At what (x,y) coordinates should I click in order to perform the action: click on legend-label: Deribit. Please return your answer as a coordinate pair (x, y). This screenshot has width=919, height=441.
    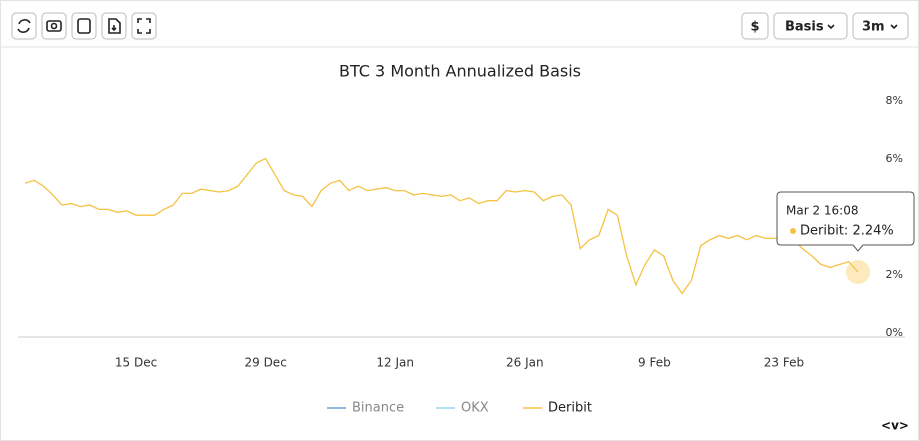
    Looking at the image, I should click on (570, 408).